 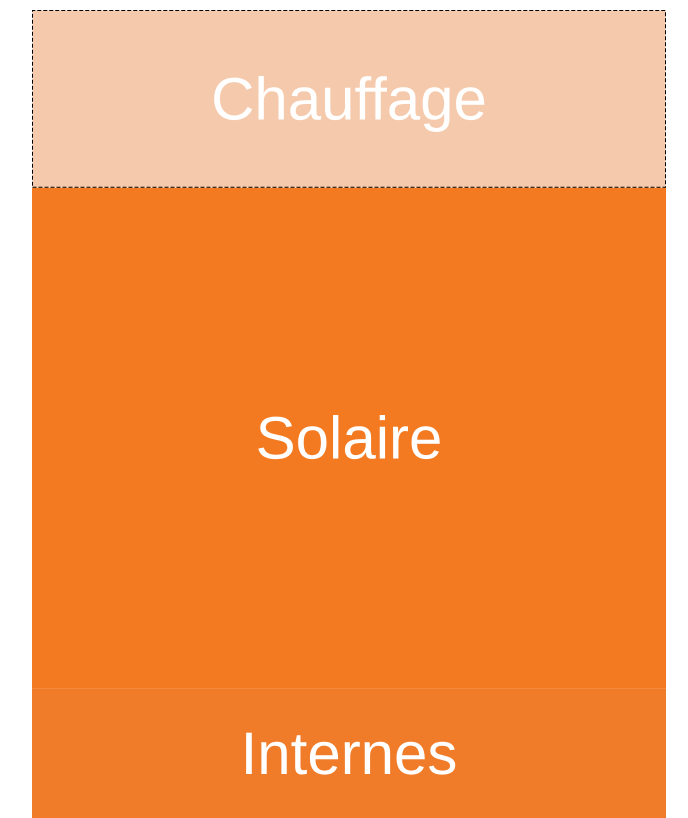 What do you see at coordinates (349, 438) in the screenshot?
I see `series-label: Solaire` at bounding box center [349, 438].